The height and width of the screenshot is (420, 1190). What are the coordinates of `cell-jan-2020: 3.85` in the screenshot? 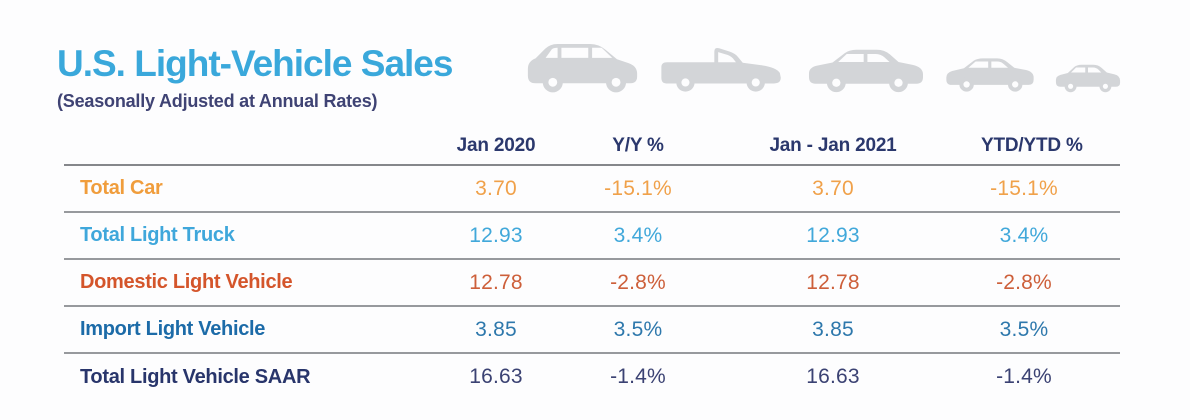 It's located at (496, 329).